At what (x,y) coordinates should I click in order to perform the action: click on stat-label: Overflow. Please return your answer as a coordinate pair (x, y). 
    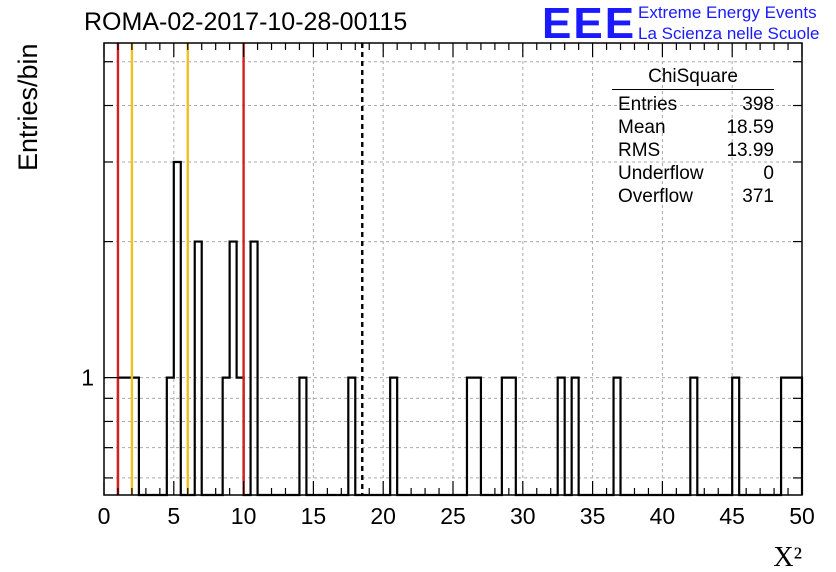
    Looking at the image, I should click on (655, 196).